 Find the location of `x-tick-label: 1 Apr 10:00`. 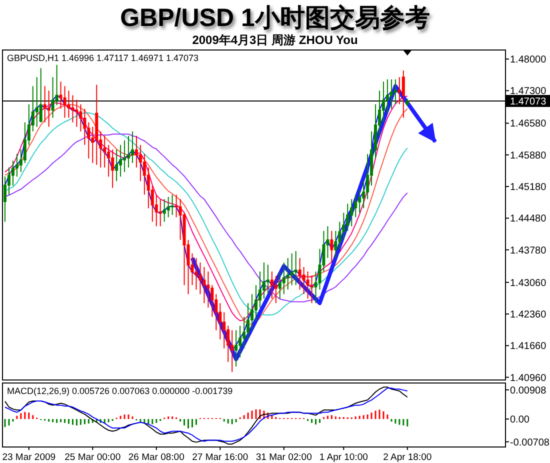

x-tick-label: 1 Apr 10:00 is located at coordinates (343, 457).